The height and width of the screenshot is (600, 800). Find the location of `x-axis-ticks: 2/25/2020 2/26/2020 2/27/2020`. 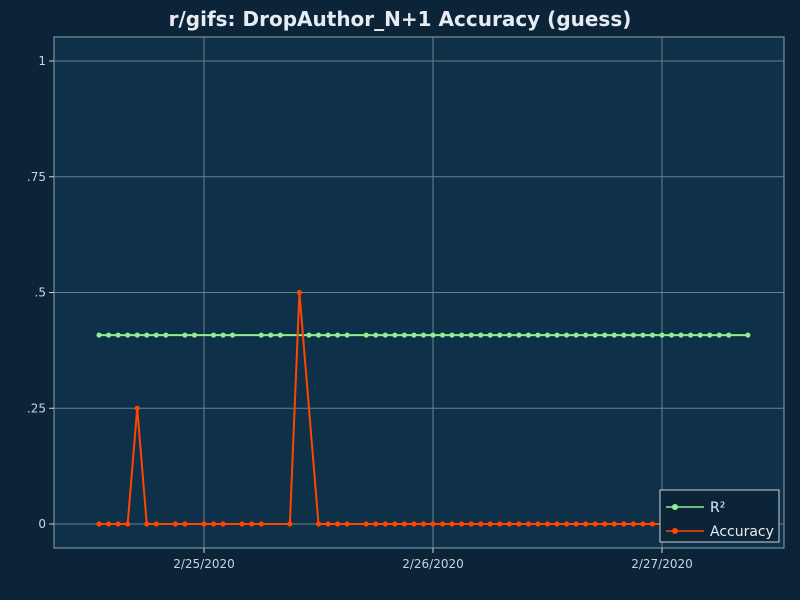

x-axis-ticks: 2/25/2020 2/26/2020 2/27/2020 is located at coordinates (433, 559).